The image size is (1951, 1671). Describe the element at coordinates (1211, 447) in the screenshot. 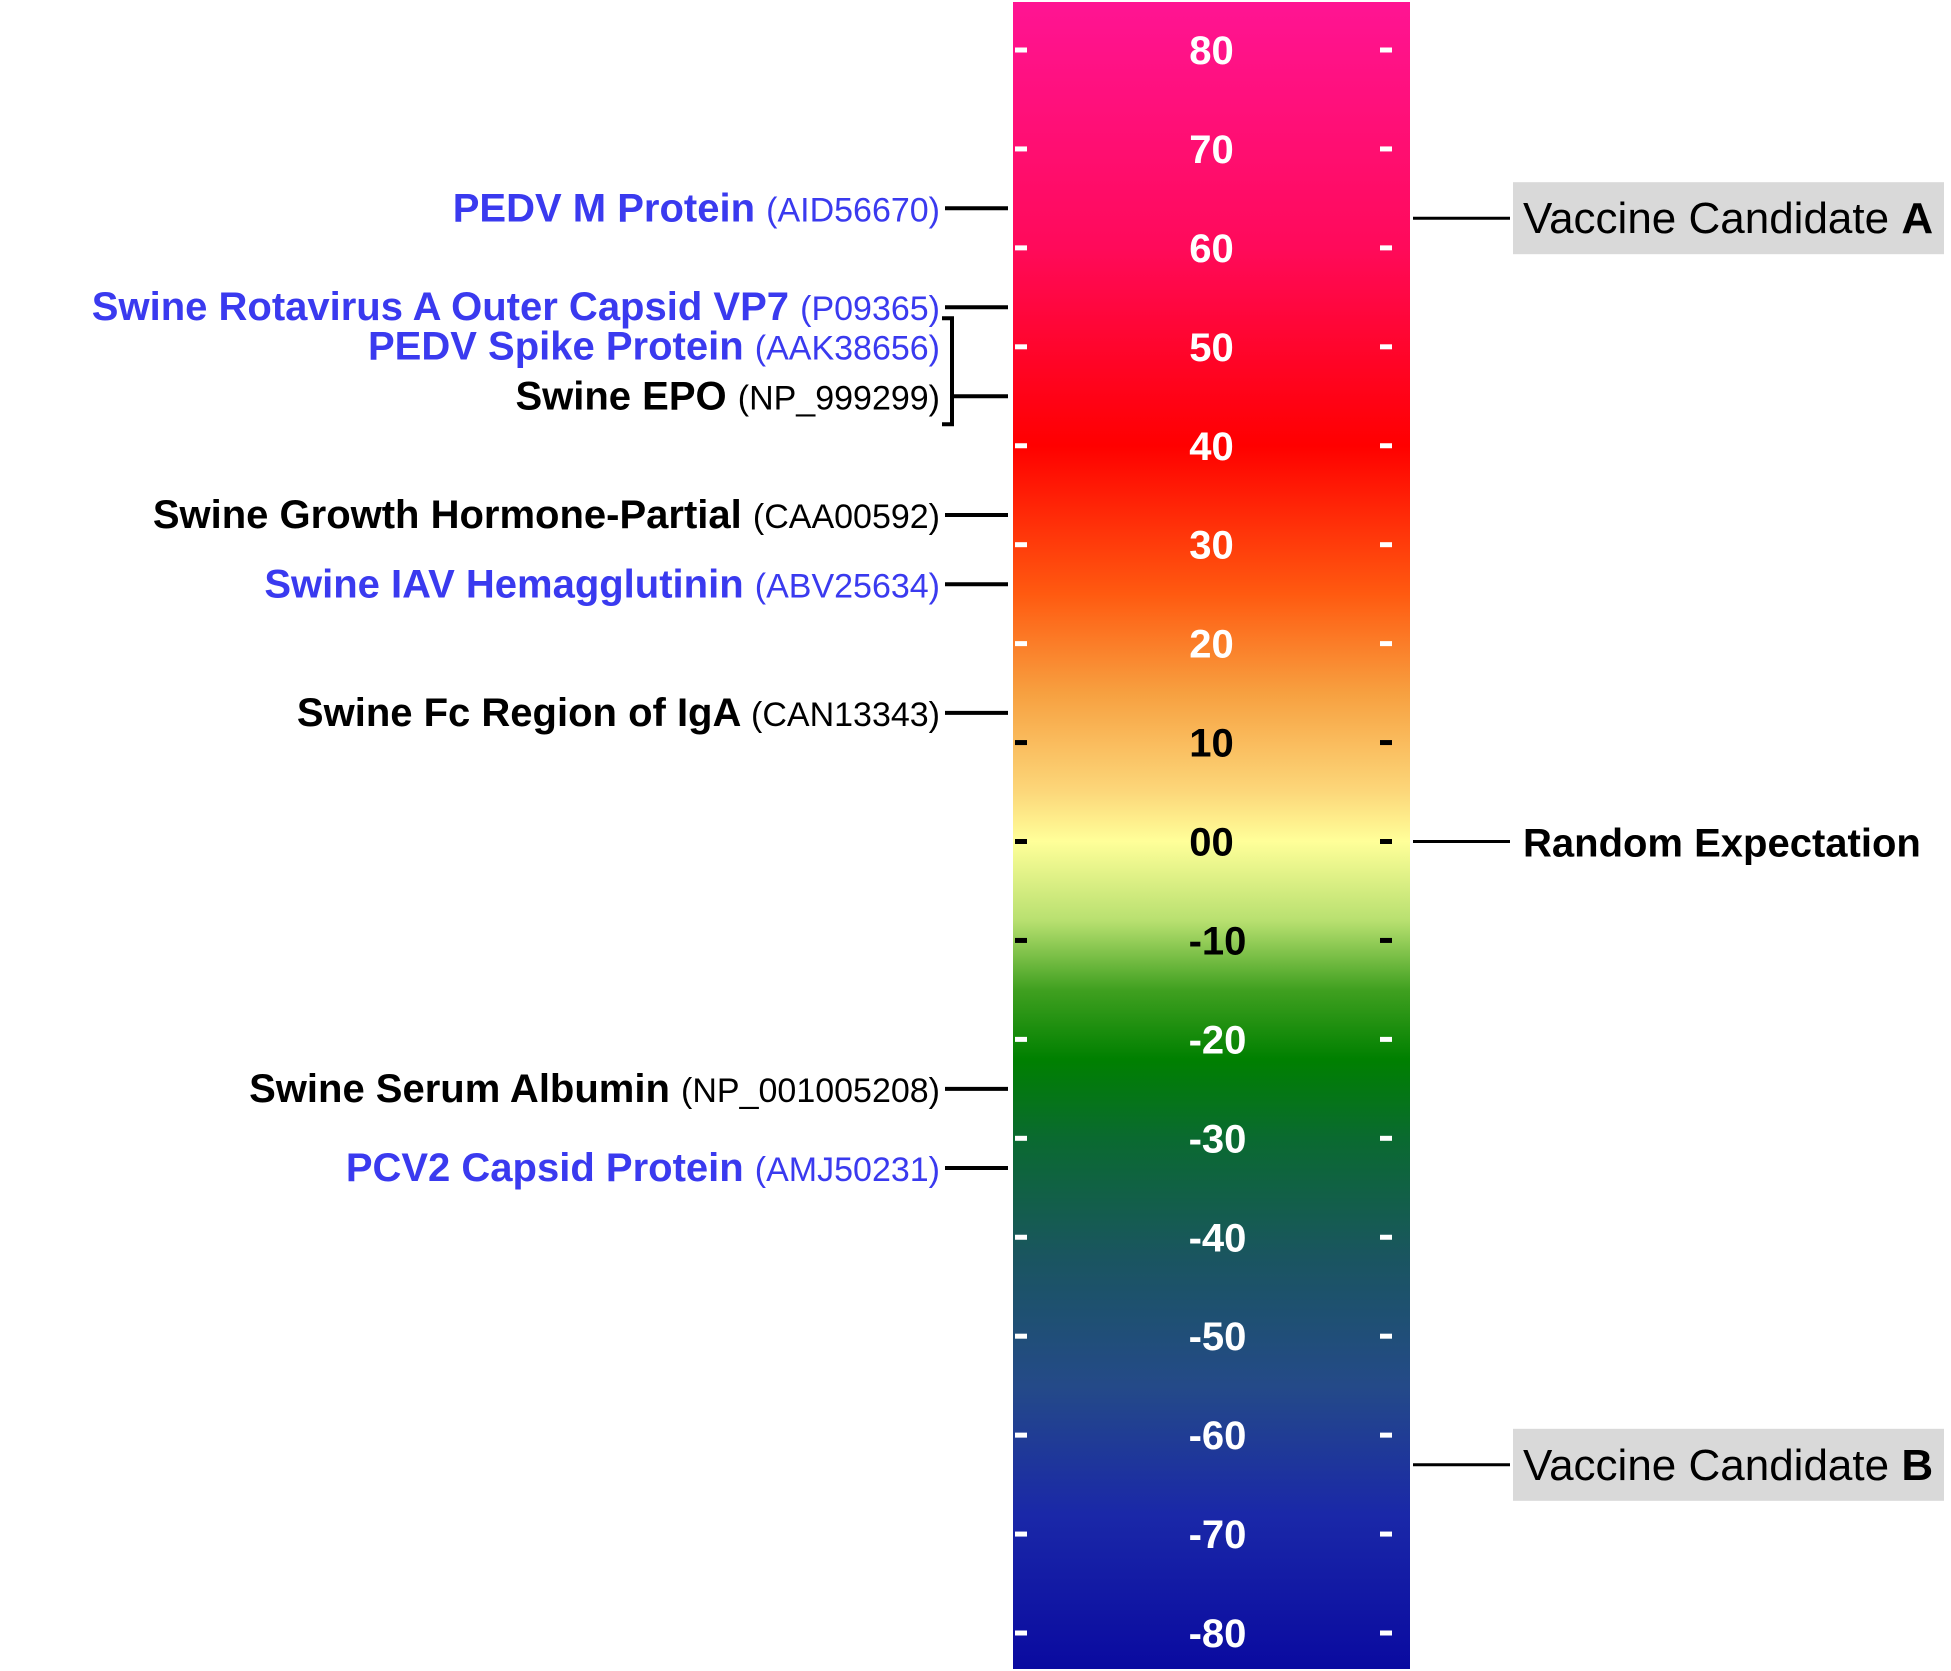

I see `tick-label: 40` at that location.